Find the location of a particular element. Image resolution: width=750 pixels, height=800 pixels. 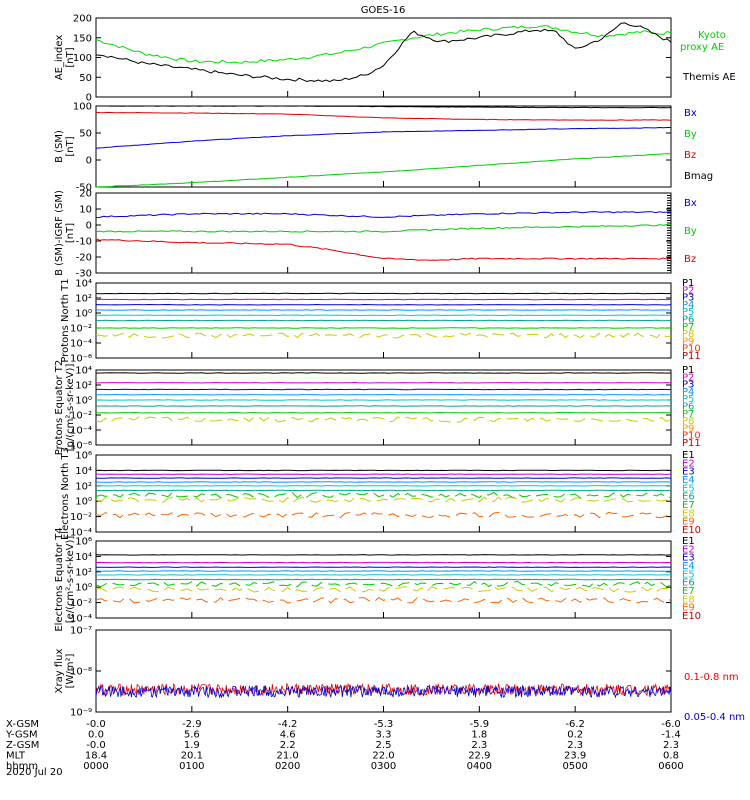

y-tick-label: -50 is located at coordinates (84, 188).